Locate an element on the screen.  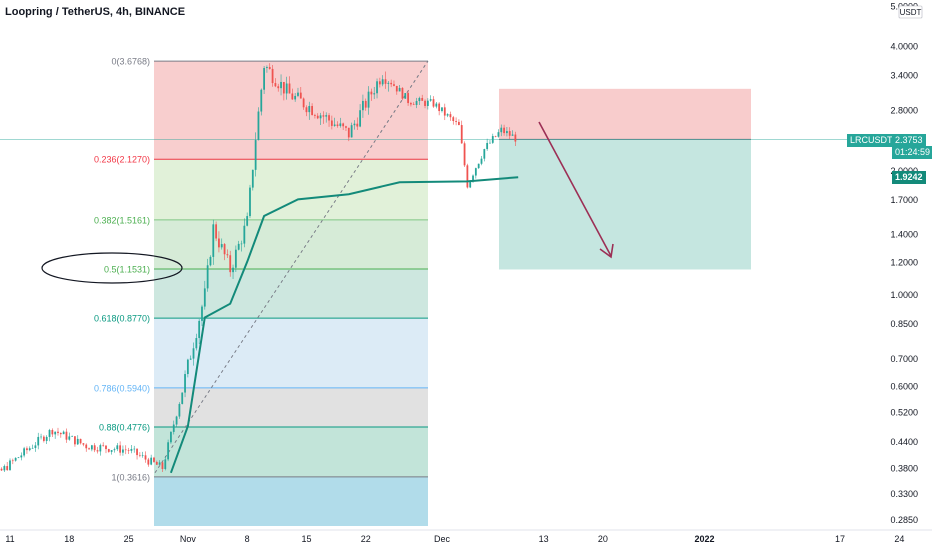
price-tick-label: 3.4000 is located at coordinates (904, 76).